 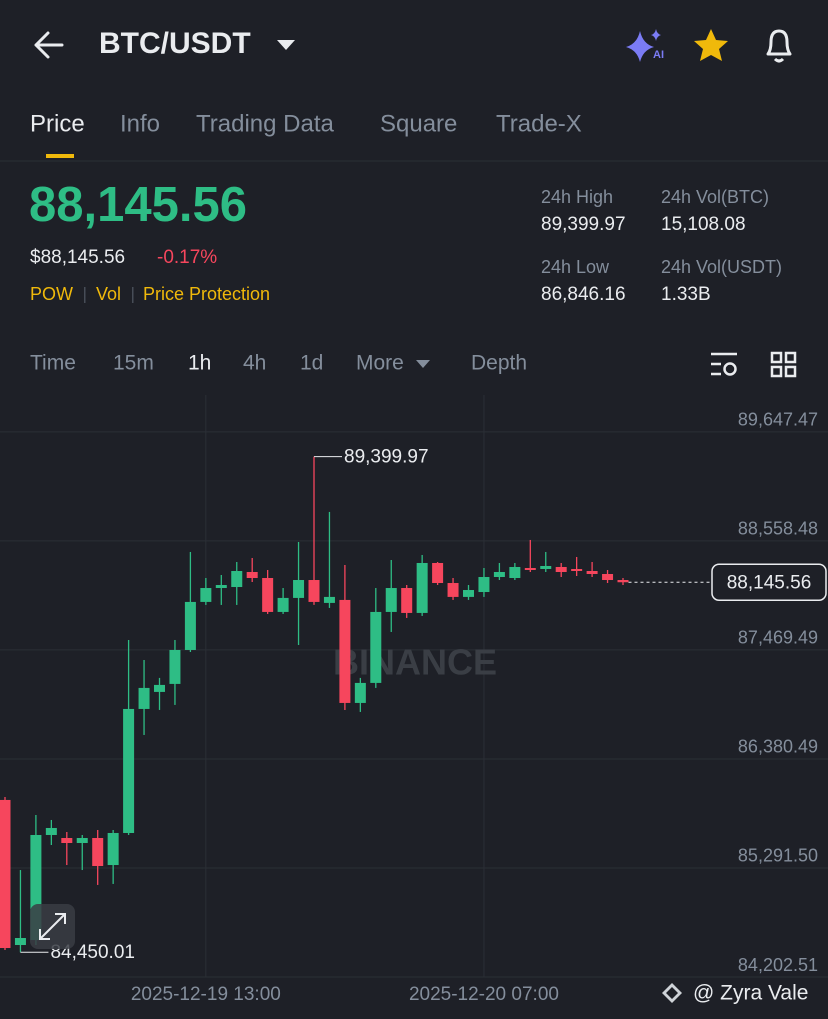 What do you see at coordinates (57, 123) in the screenshot?
I see `tab: Price` at bounding box center [57, 123].